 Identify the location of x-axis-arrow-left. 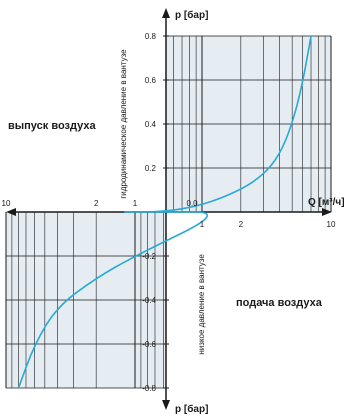
(11, 212).